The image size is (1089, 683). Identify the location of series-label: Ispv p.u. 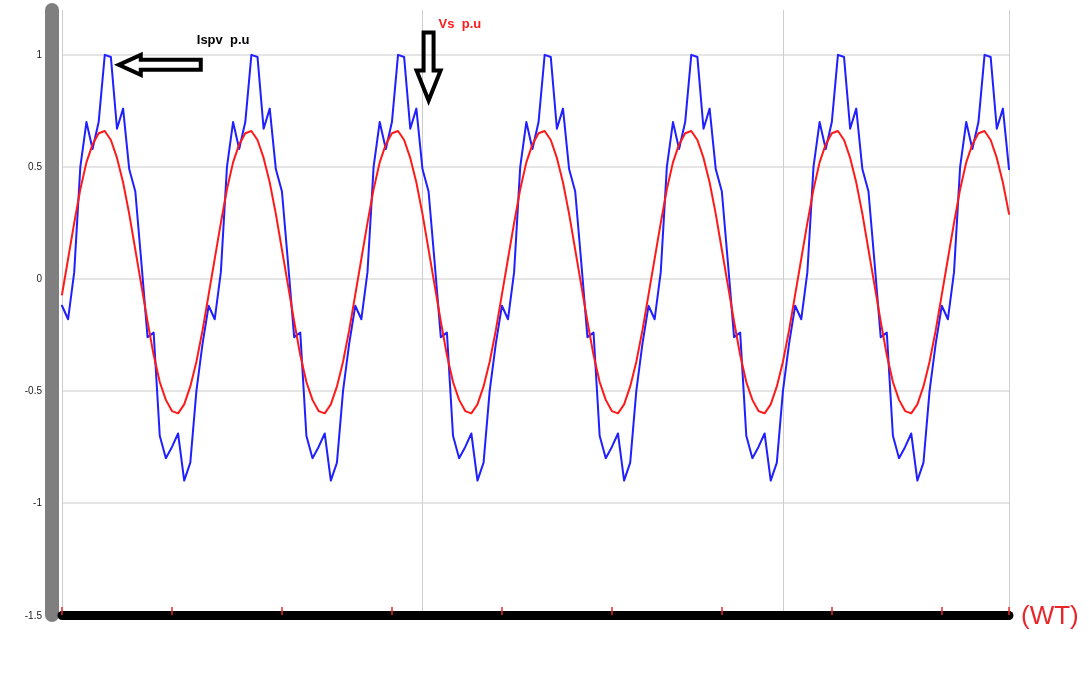
(223, 39).